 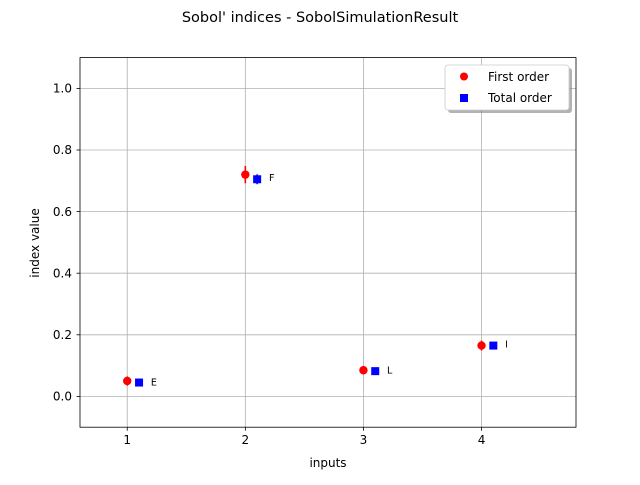 I want to click on annotation-label: F, so click(x=271, y=178).